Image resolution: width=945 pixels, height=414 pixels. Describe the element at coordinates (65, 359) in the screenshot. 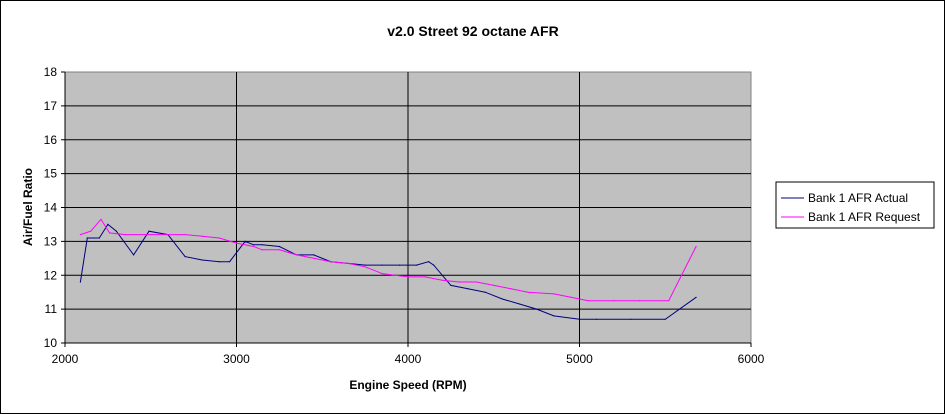

I see `x-tick-label: 2000` at that location.